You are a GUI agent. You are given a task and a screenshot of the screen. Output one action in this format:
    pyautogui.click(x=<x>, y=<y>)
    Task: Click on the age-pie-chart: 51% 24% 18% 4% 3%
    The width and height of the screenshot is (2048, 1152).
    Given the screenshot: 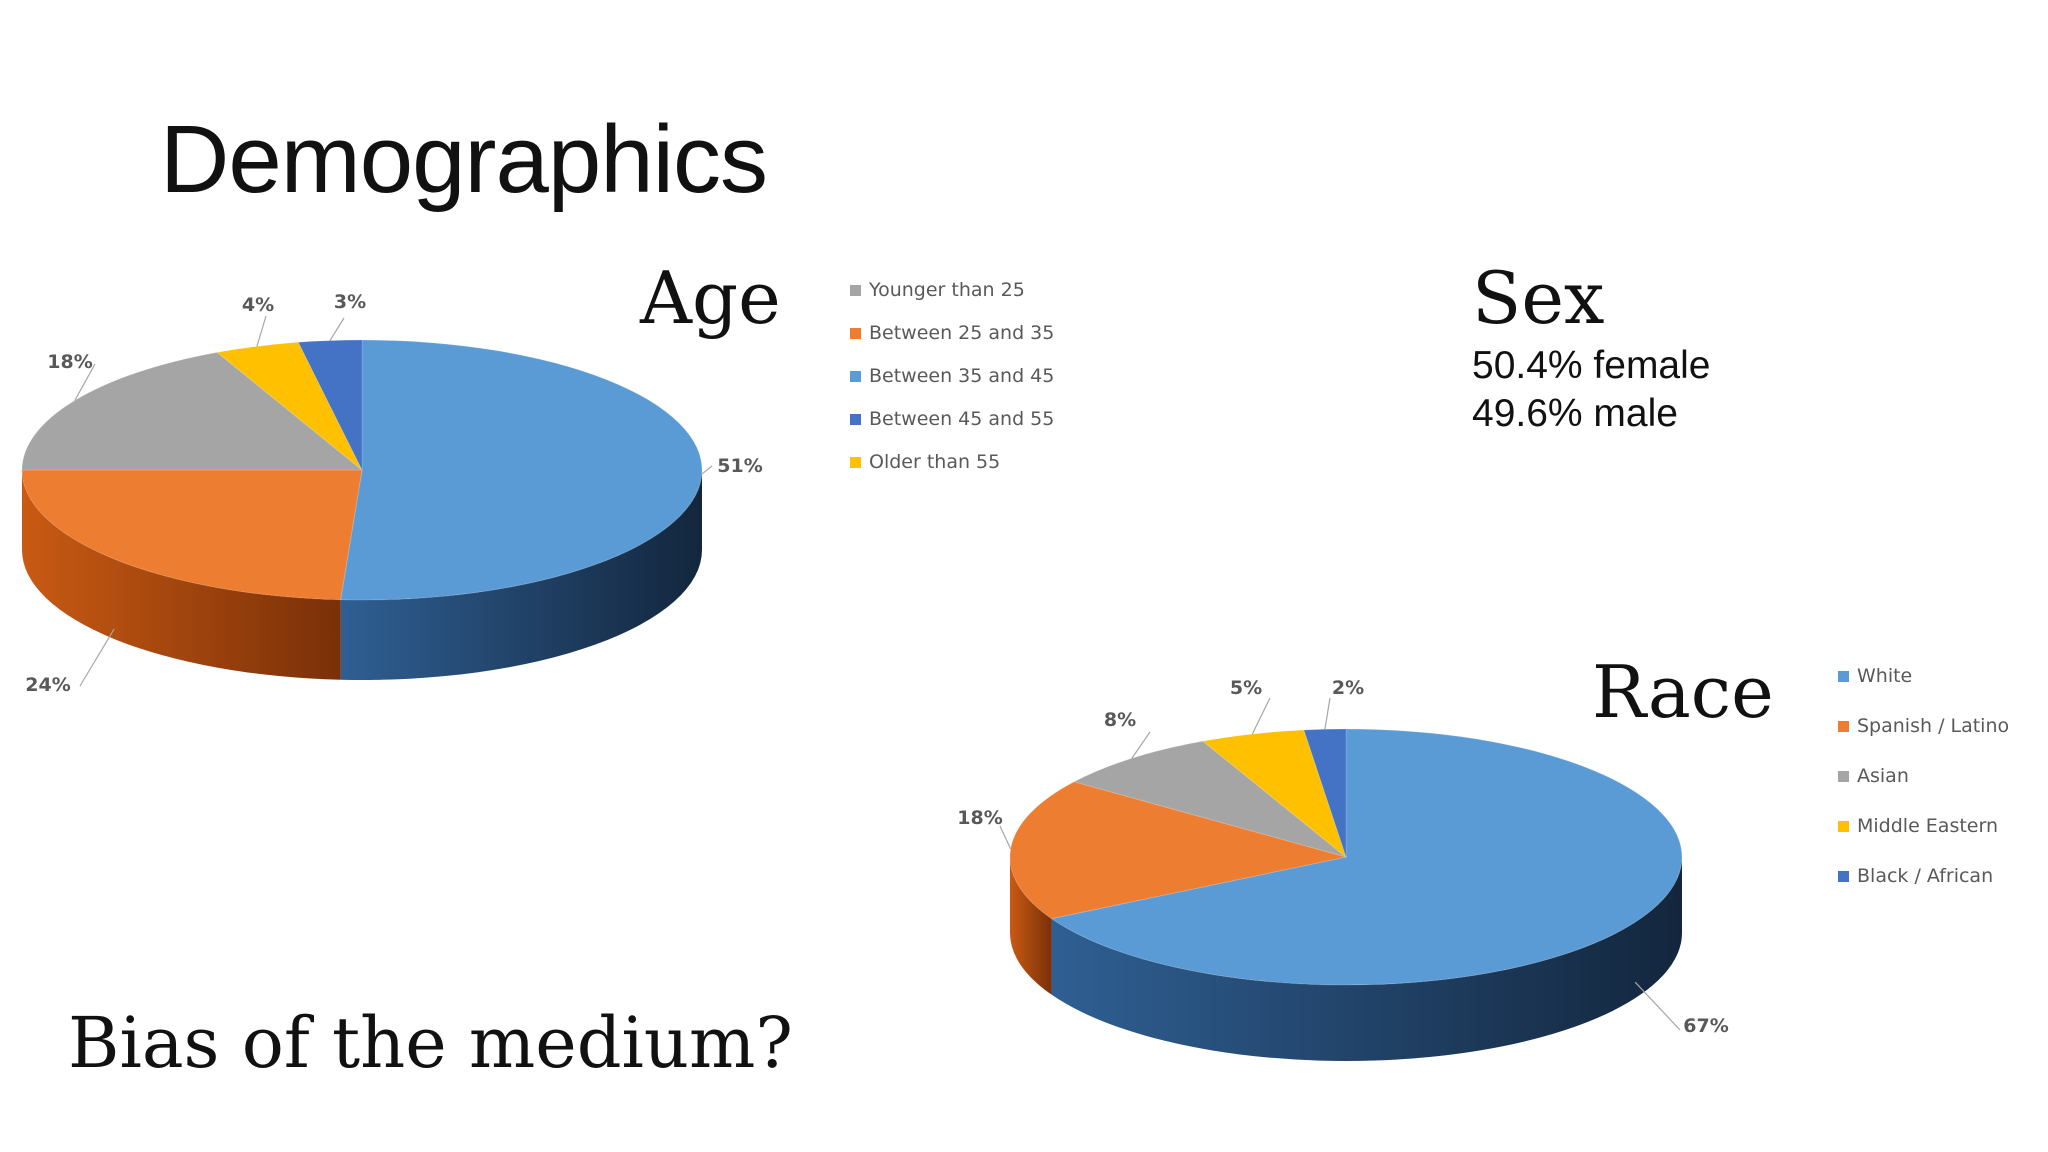 What is the action you would take?
    pyautogui.click(x=392, y=493)
    